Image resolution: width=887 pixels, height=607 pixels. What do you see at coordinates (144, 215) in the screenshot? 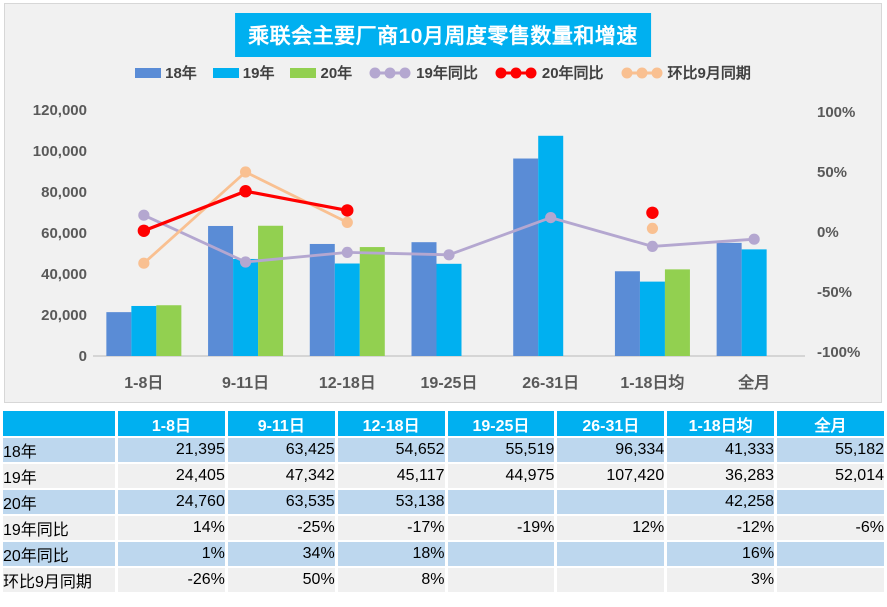
I see `marker-19年同比-0` at bounding box center [144, 215].